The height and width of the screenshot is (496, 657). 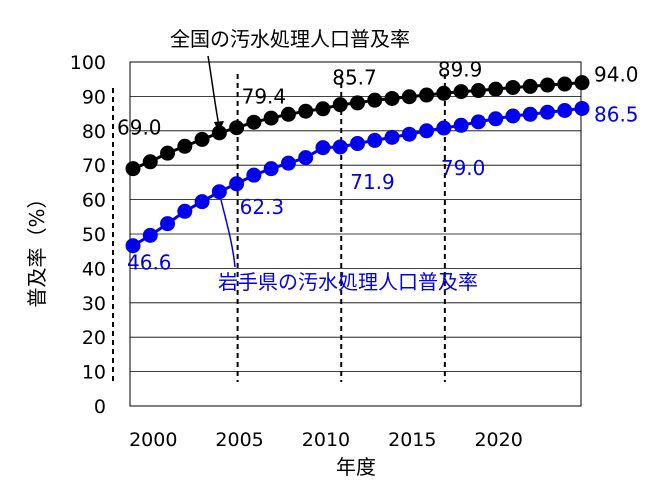 I want to click on y-tick-label: 0, so click(x=100, y=407).